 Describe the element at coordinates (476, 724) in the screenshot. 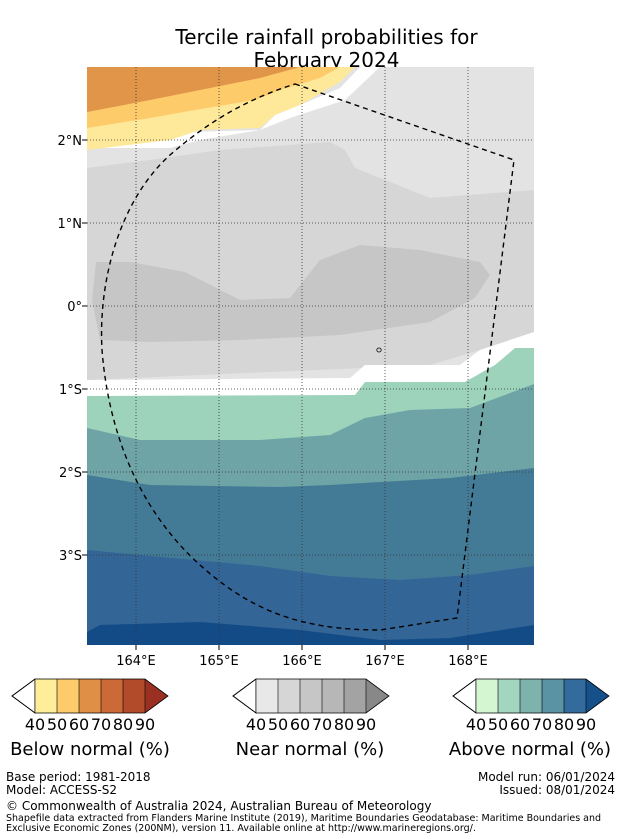

I see `colorbar-above-tick-label: 40` at that location.